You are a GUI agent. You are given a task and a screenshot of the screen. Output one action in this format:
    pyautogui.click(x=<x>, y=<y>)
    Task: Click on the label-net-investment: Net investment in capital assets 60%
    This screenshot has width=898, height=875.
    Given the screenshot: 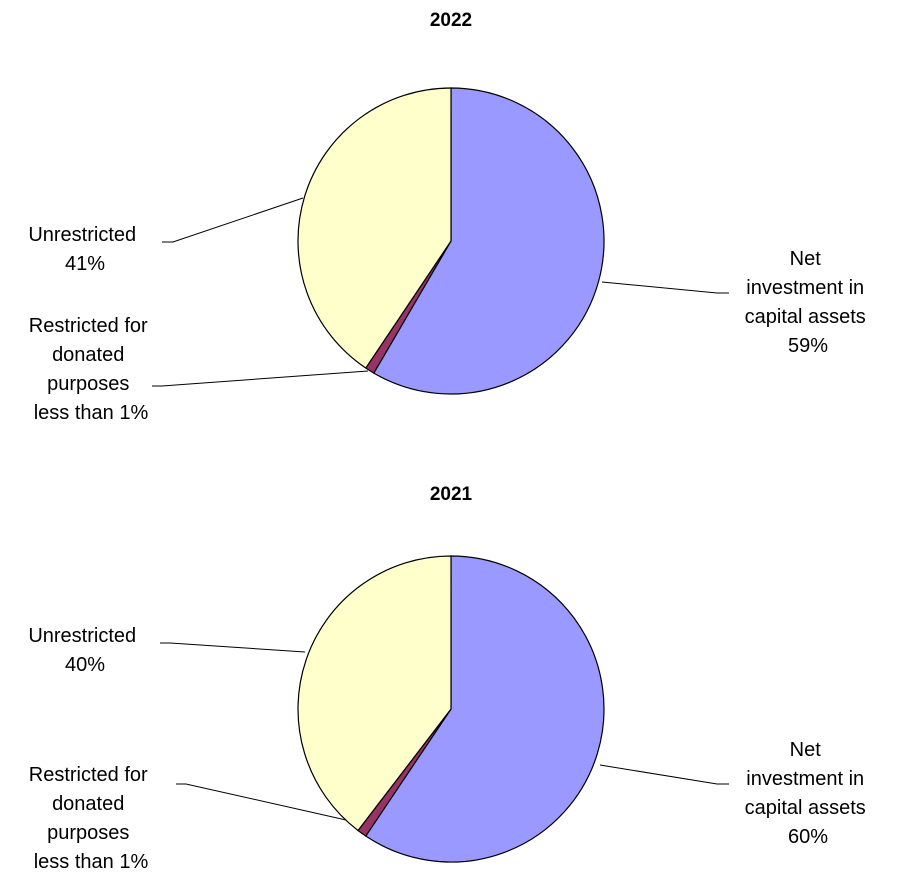 What is the action you would take?
    pyautogui.click(x=808, y=793)
    